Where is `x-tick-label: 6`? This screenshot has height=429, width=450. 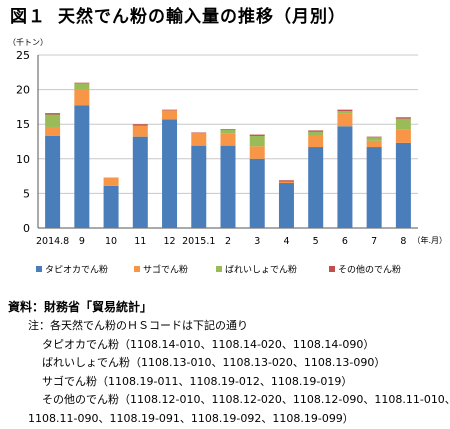 x-tick-label: 6 is located at coordinates (345, 241).